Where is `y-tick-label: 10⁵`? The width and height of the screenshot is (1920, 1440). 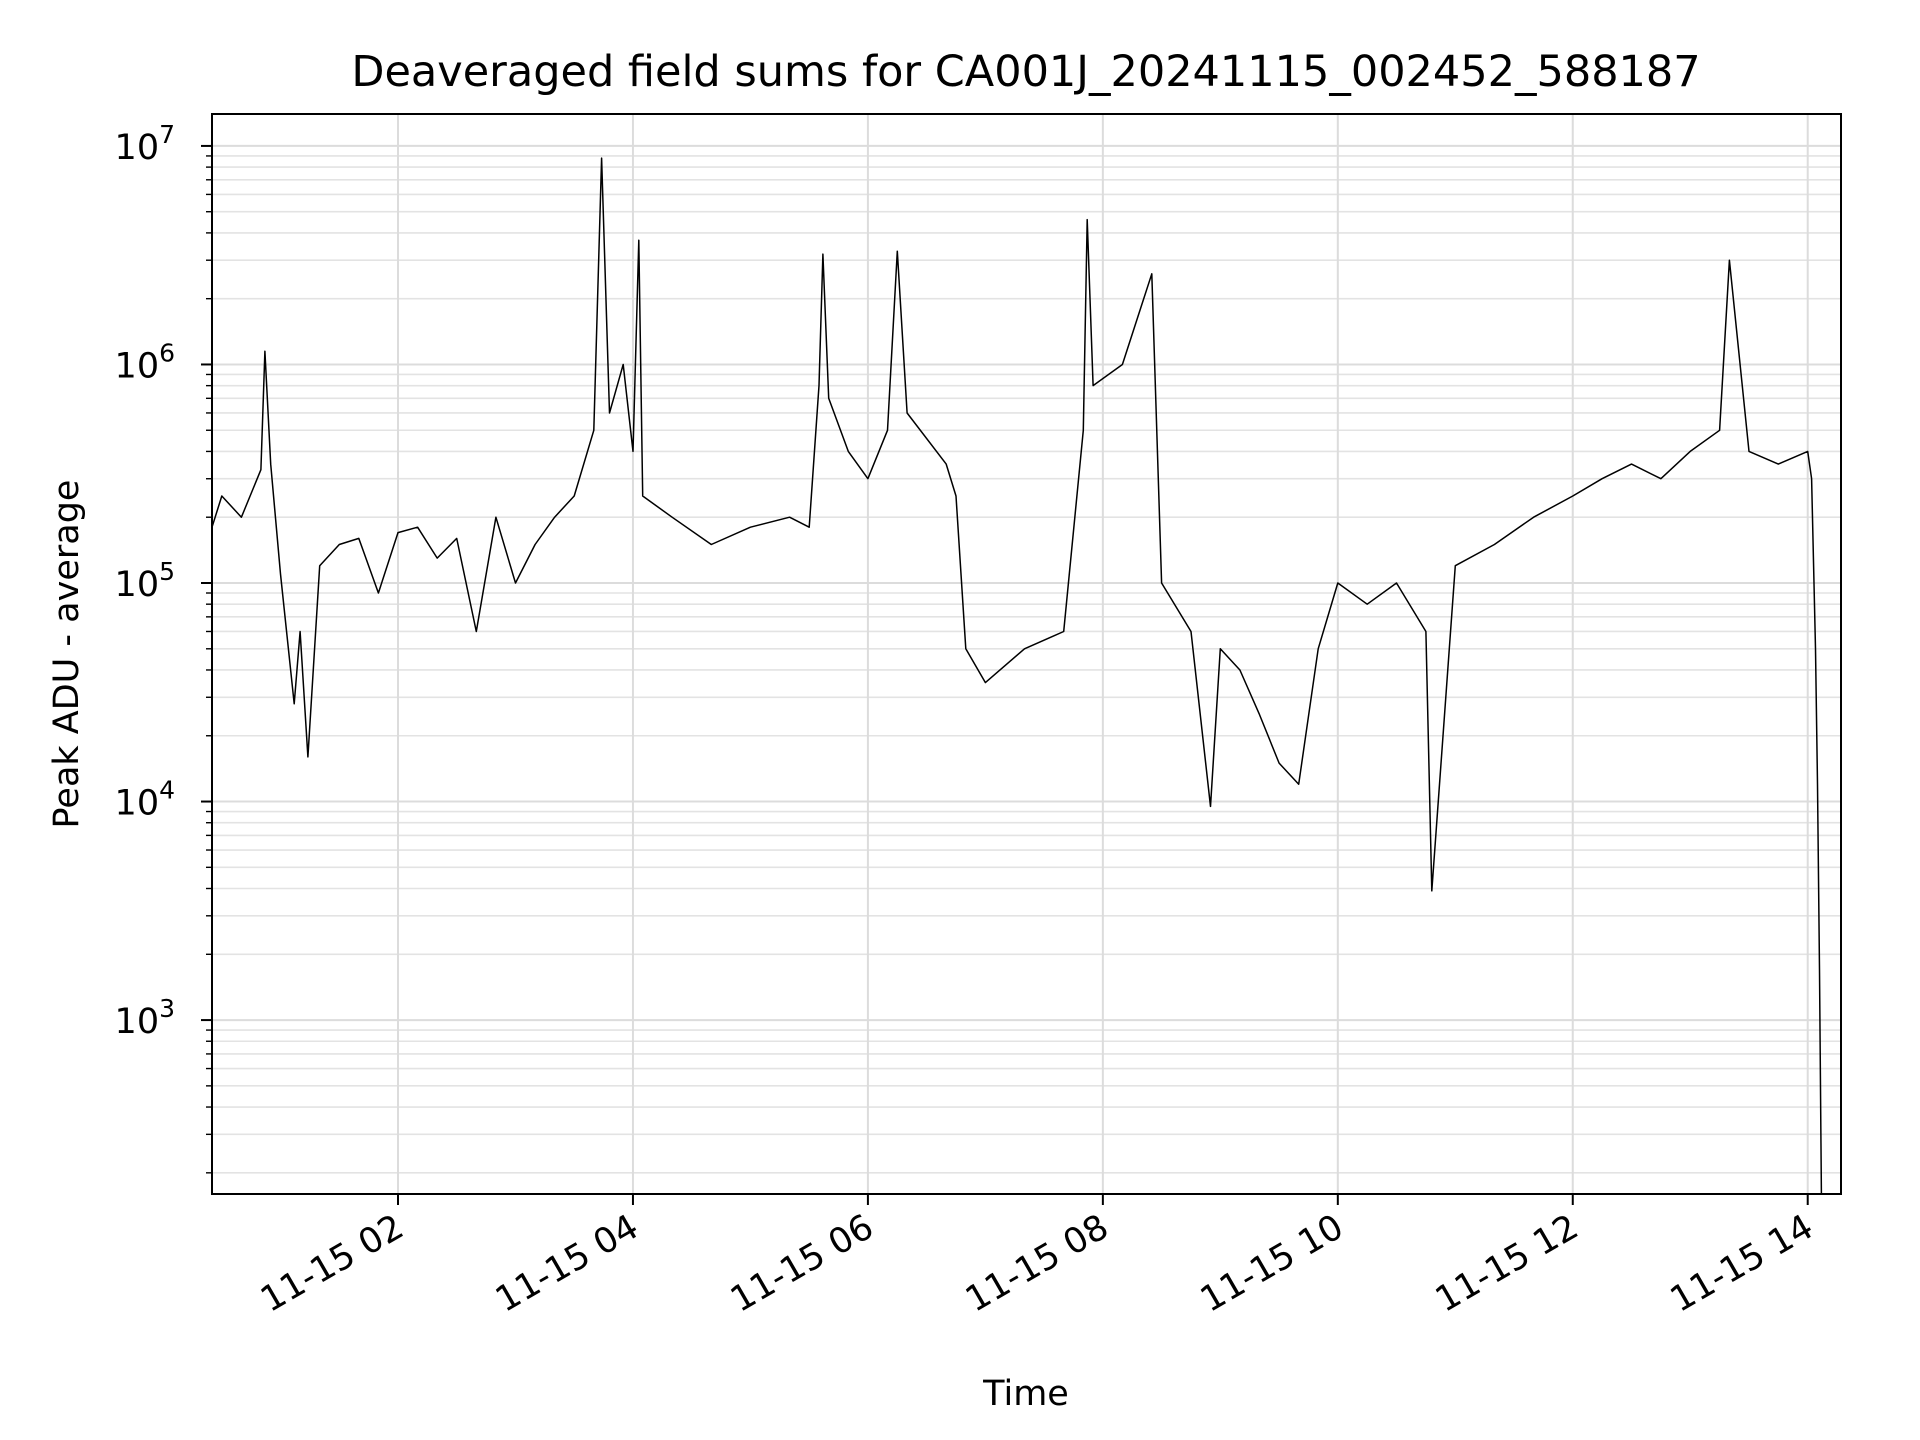 y-tick-label: 10⁵ is located at coordinates (145, 581).